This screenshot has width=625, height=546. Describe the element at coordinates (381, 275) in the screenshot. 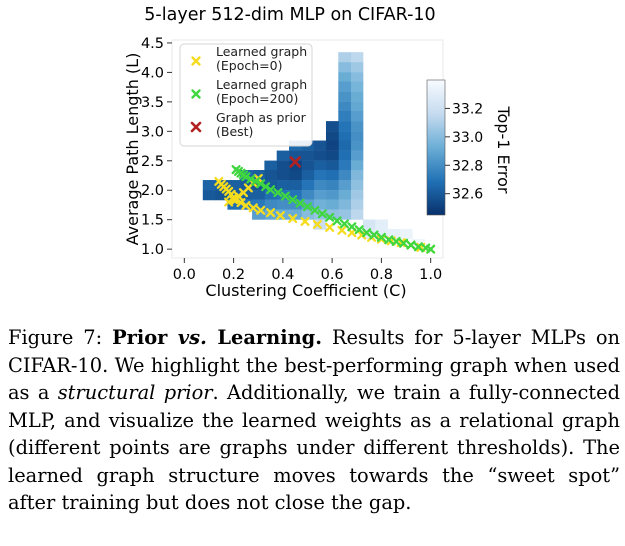

I see `x-tick-label: 0.8` at that location.